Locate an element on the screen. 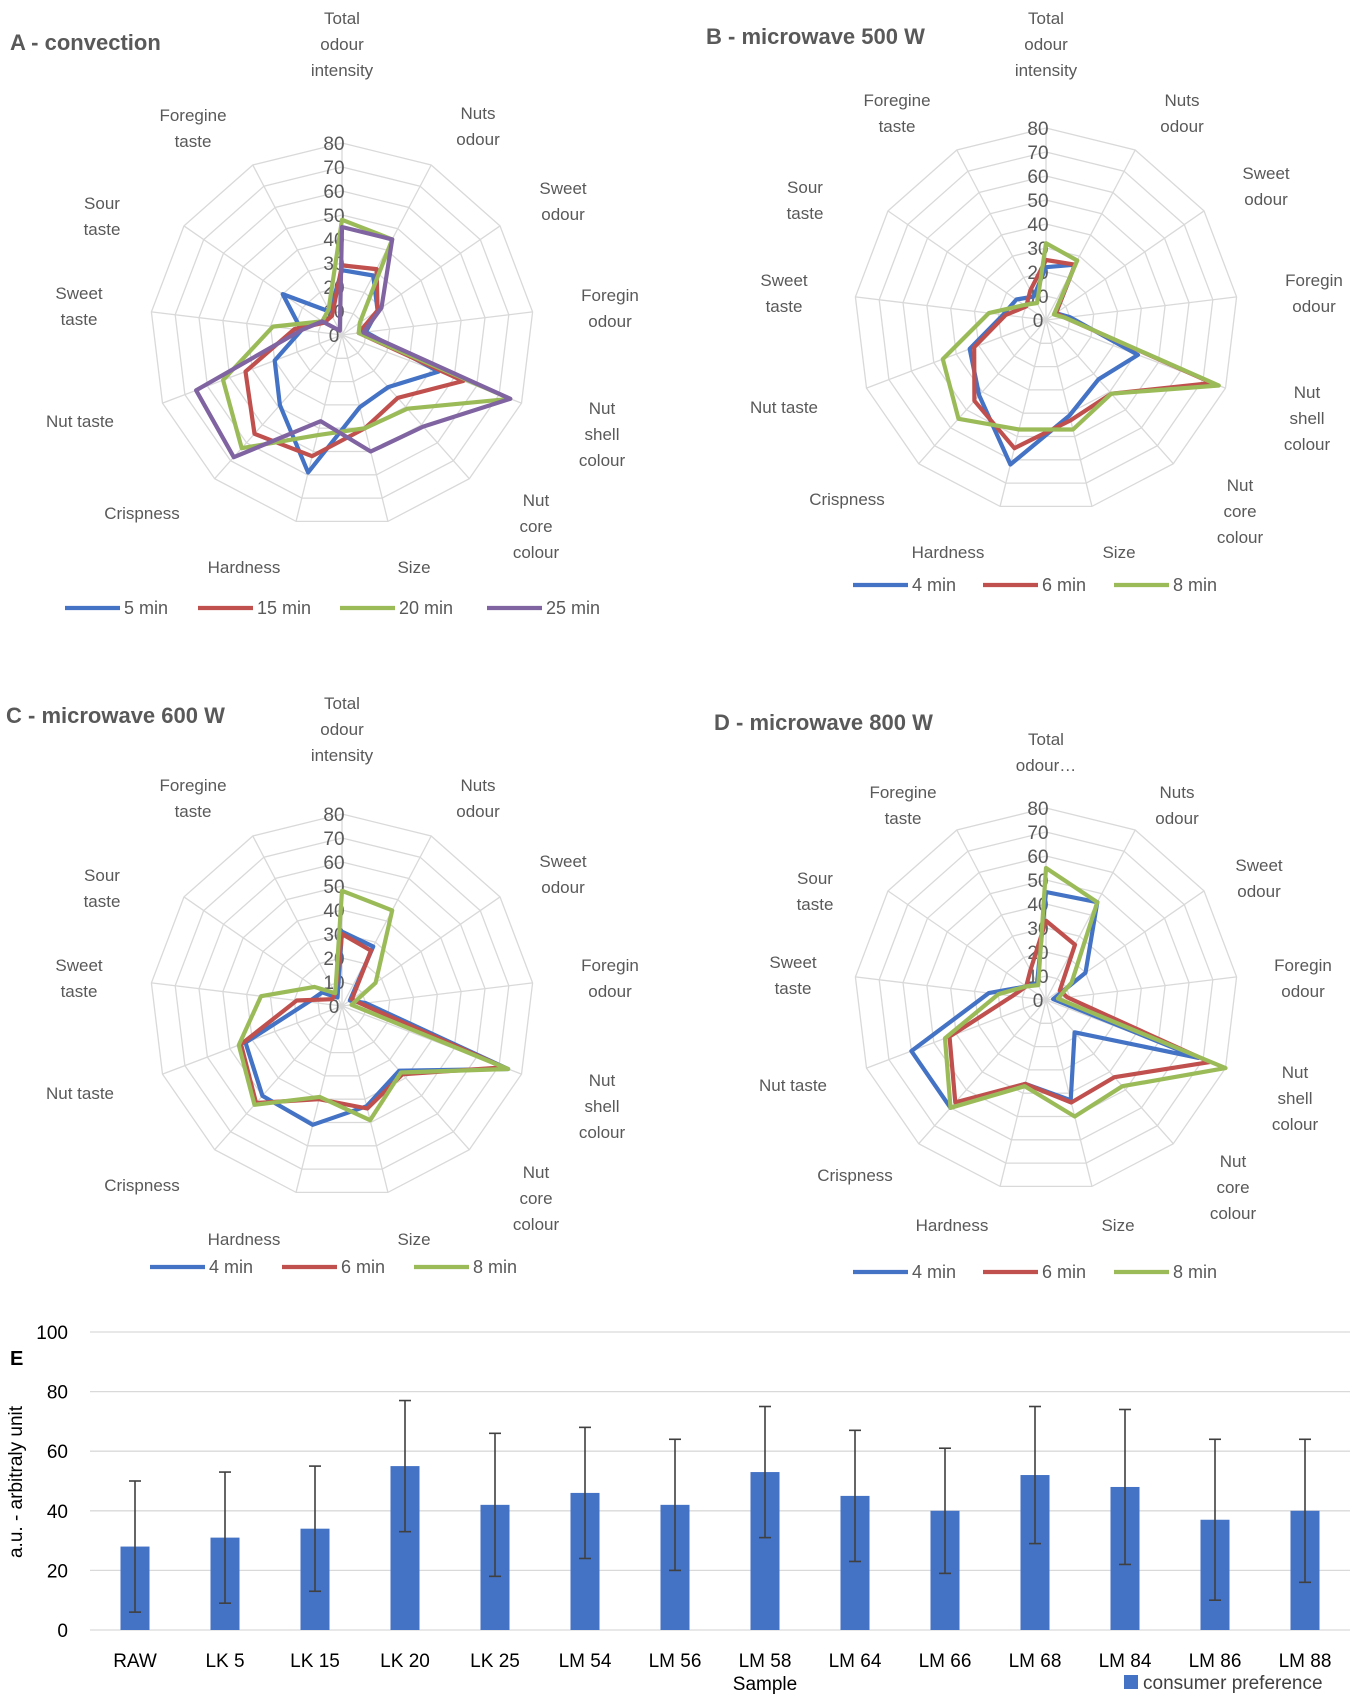 Image resolution: width=1359 pixels, height=1697 pixels. axis-label: Nut core colour is located at coordinates (536, 1198).